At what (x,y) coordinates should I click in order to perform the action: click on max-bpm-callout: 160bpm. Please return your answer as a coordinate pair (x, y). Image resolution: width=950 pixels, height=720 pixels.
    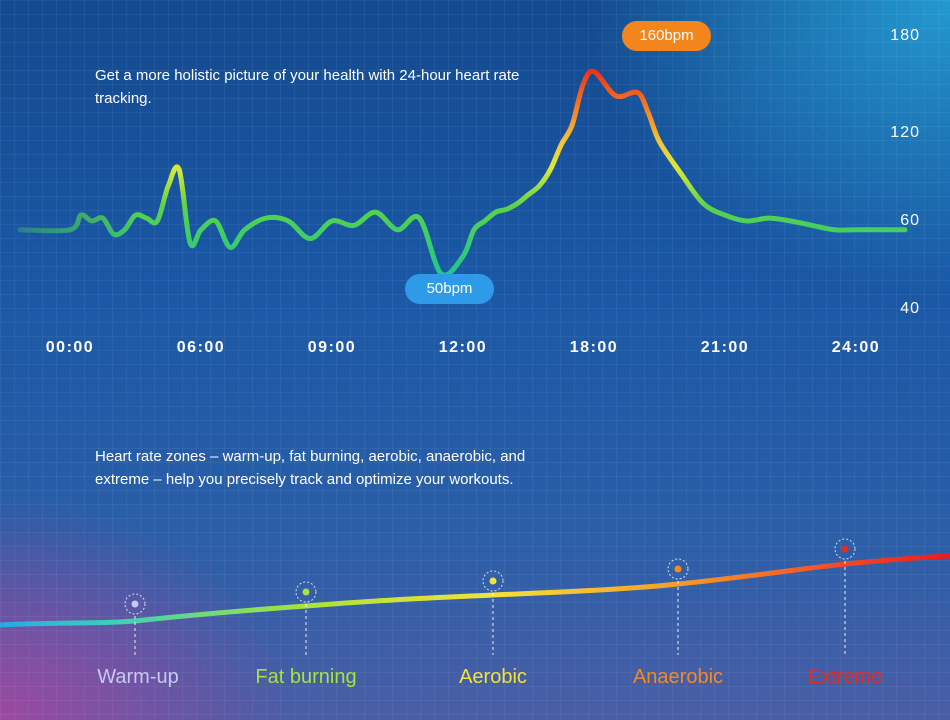
    Looking at the image, I should click on (666, 36).